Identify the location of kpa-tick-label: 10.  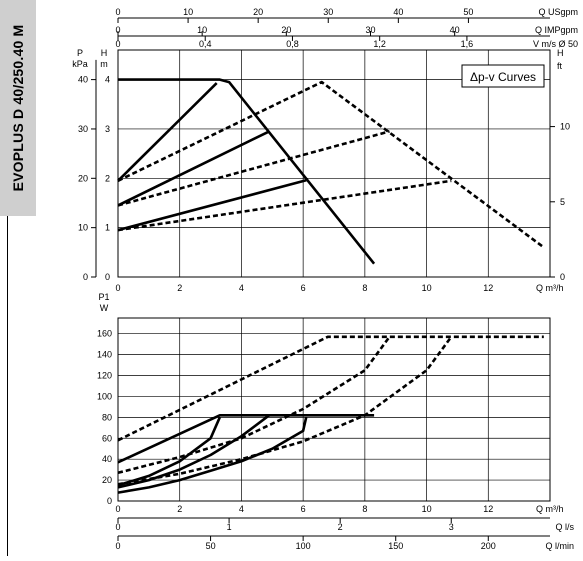
(83, 228).